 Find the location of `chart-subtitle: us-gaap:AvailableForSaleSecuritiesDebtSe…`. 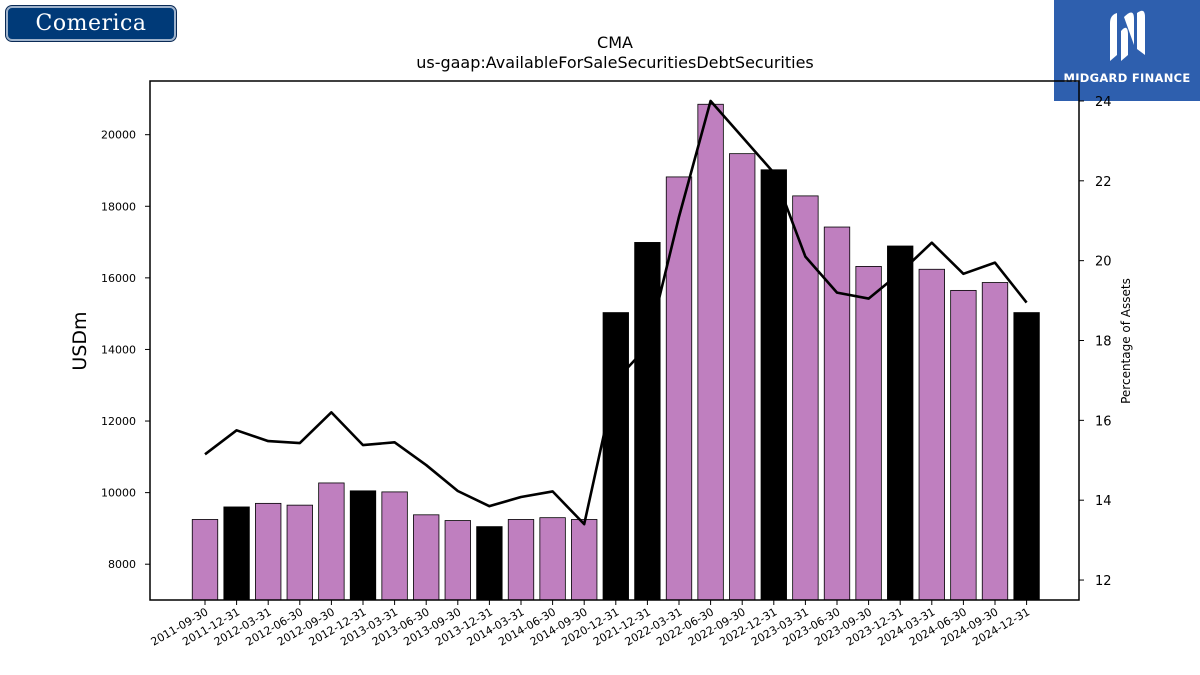

chart-subtitle: us-gaap:AvailableForSaleSecuritiesDebtSe… is located at coordinates (615, 62).